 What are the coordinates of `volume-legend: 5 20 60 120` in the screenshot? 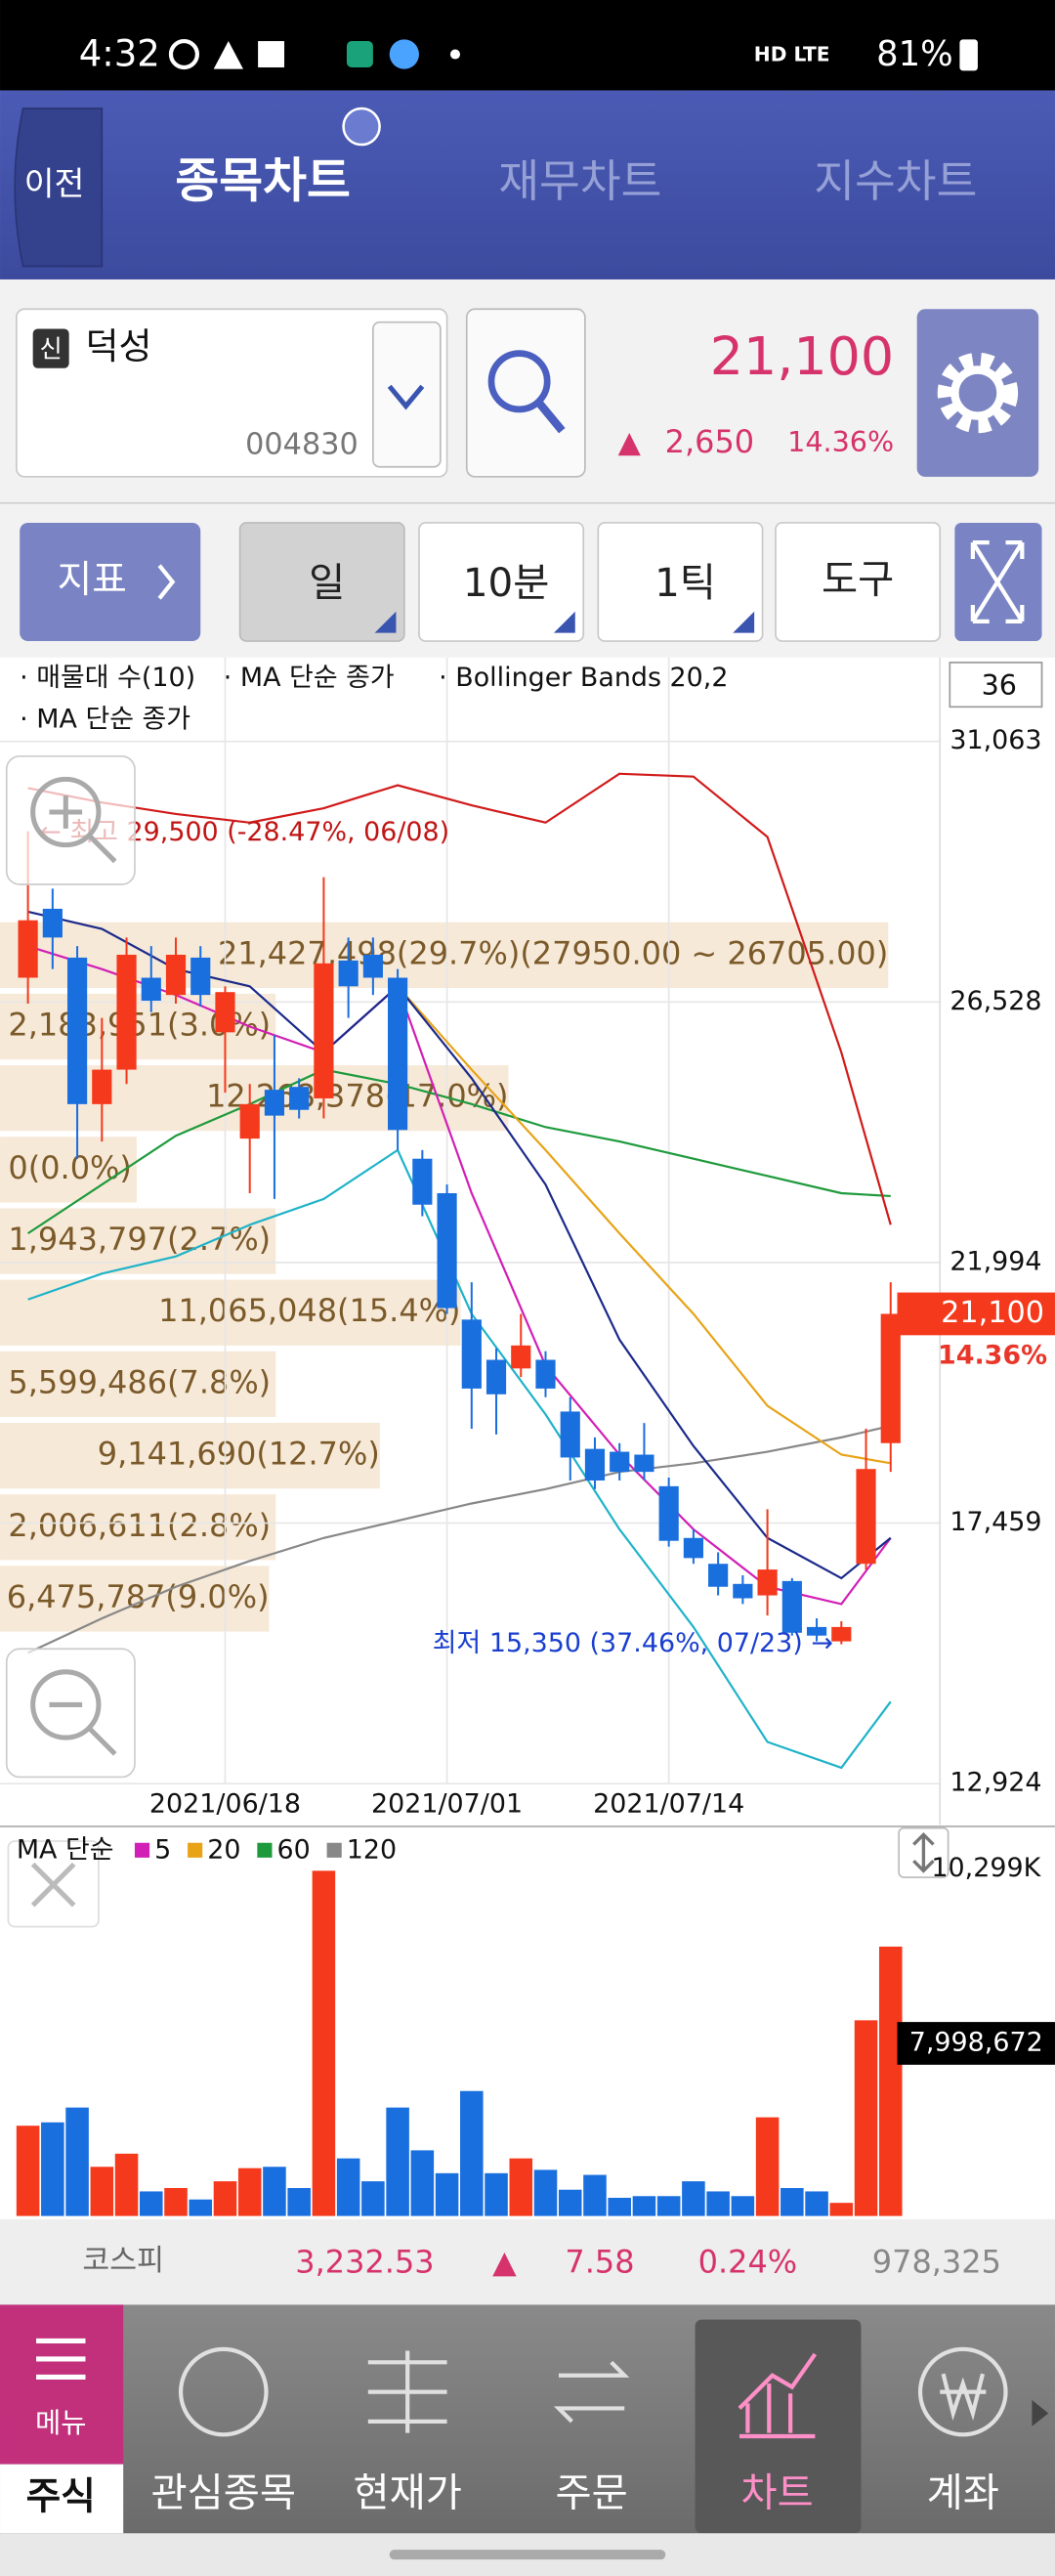 It's located at (265, 1851).